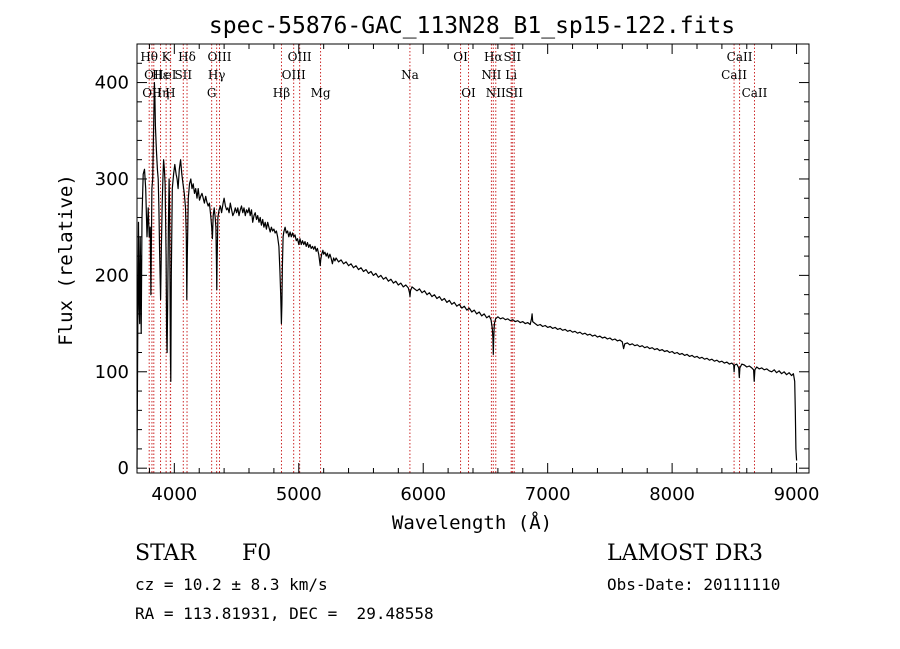 The height and width of the screenshot is (649, 900). I want to click on line-label: H, so click(170, 93).